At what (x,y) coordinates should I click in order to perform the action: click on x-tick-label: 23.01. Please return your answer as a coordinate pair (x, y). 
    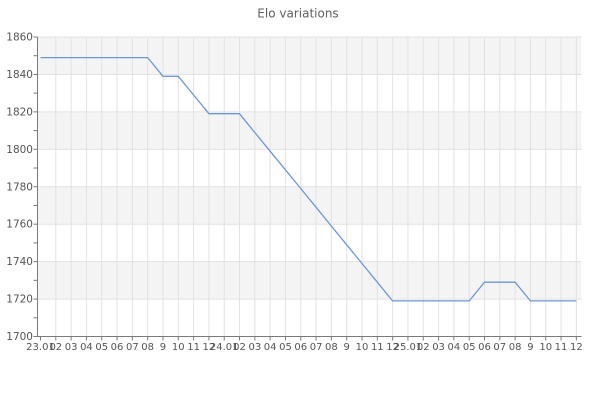
    Looking at the image, I should click on (40, 347).